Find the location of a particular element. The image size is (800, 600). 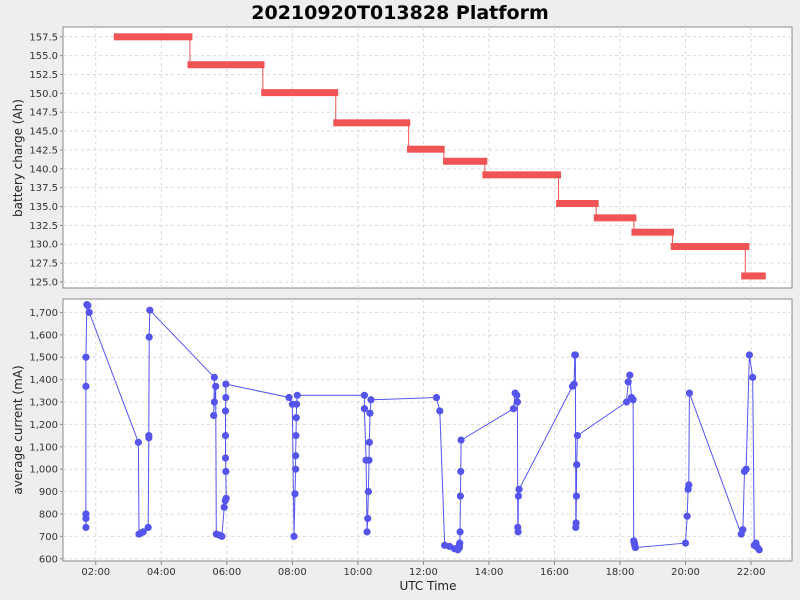

chart-title: 20210920T013828 Platform is located at coordinates (400, 13).